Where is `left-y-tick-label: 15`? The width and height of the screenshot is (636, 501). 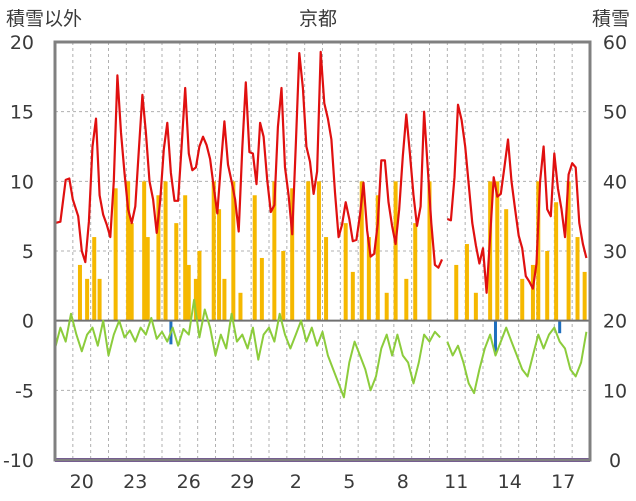
left-y-tick-label: 15 is located at coordinates (22, 113).